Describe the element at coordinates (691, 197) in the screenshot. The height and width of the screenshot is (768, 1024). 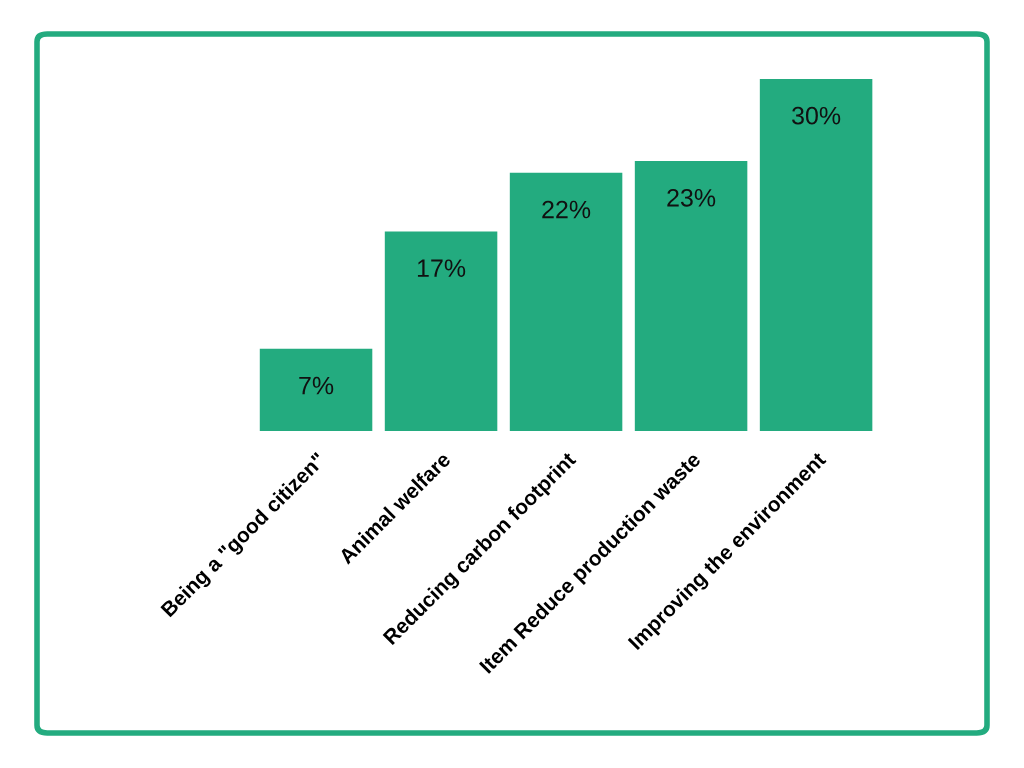
I see `data-label: 23%` at that location.